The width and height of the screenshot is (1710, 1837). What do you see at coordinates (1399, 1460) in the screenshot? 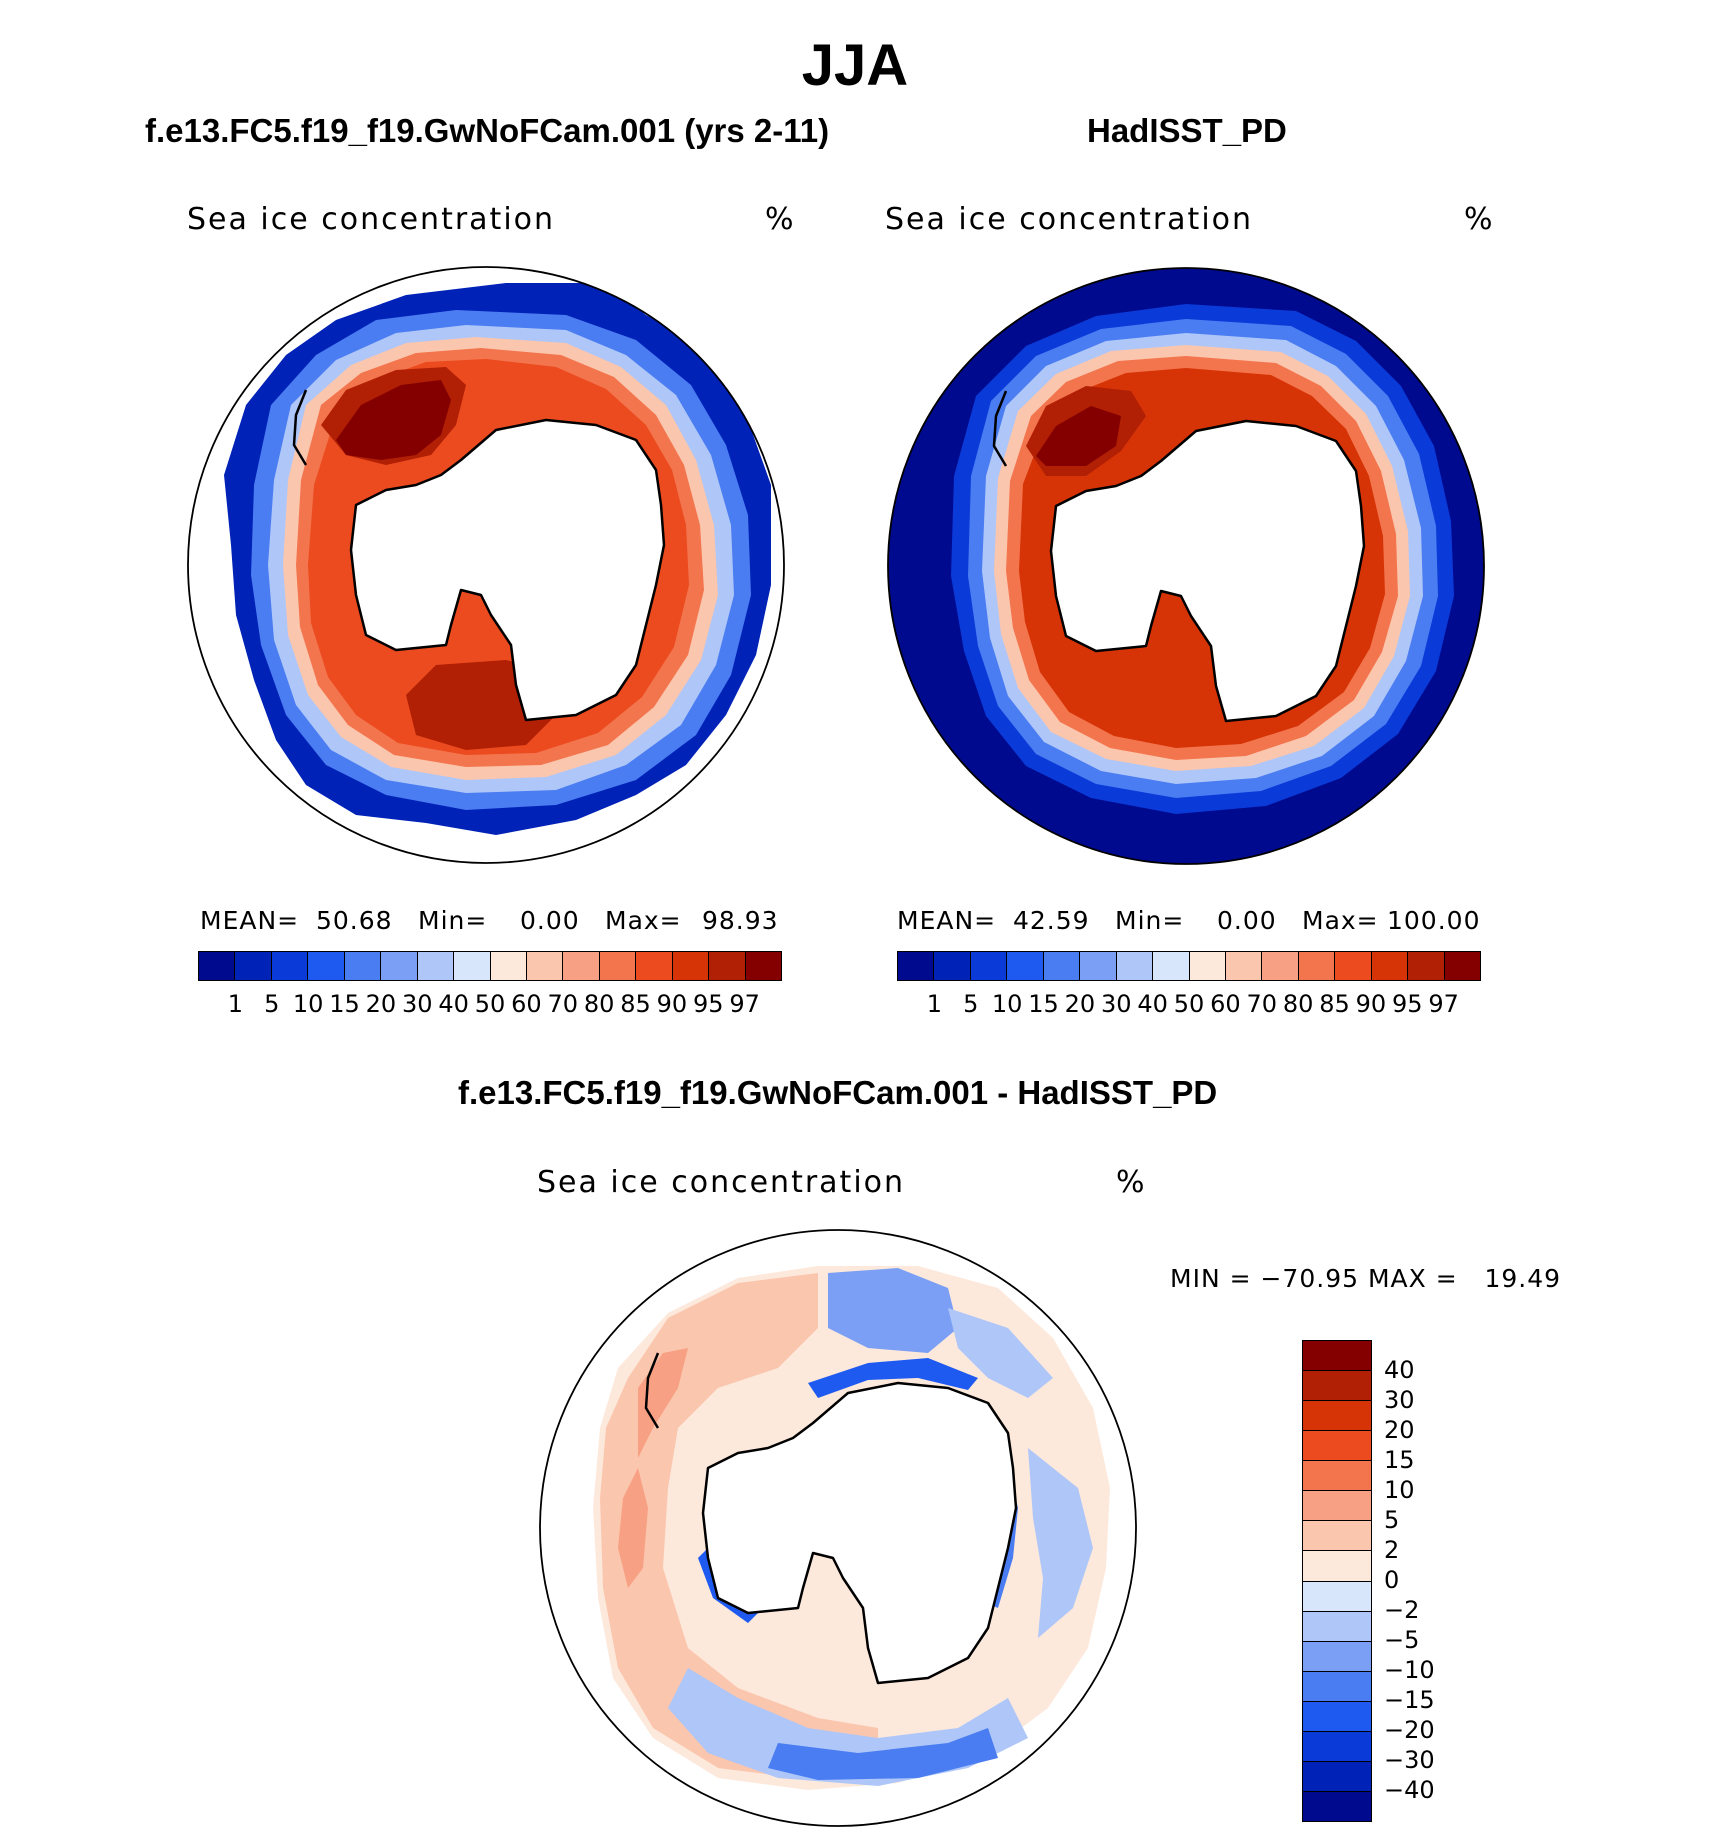
I see `difference-colorbar-tick-label: 15` at bounding box center [1399, 1460].